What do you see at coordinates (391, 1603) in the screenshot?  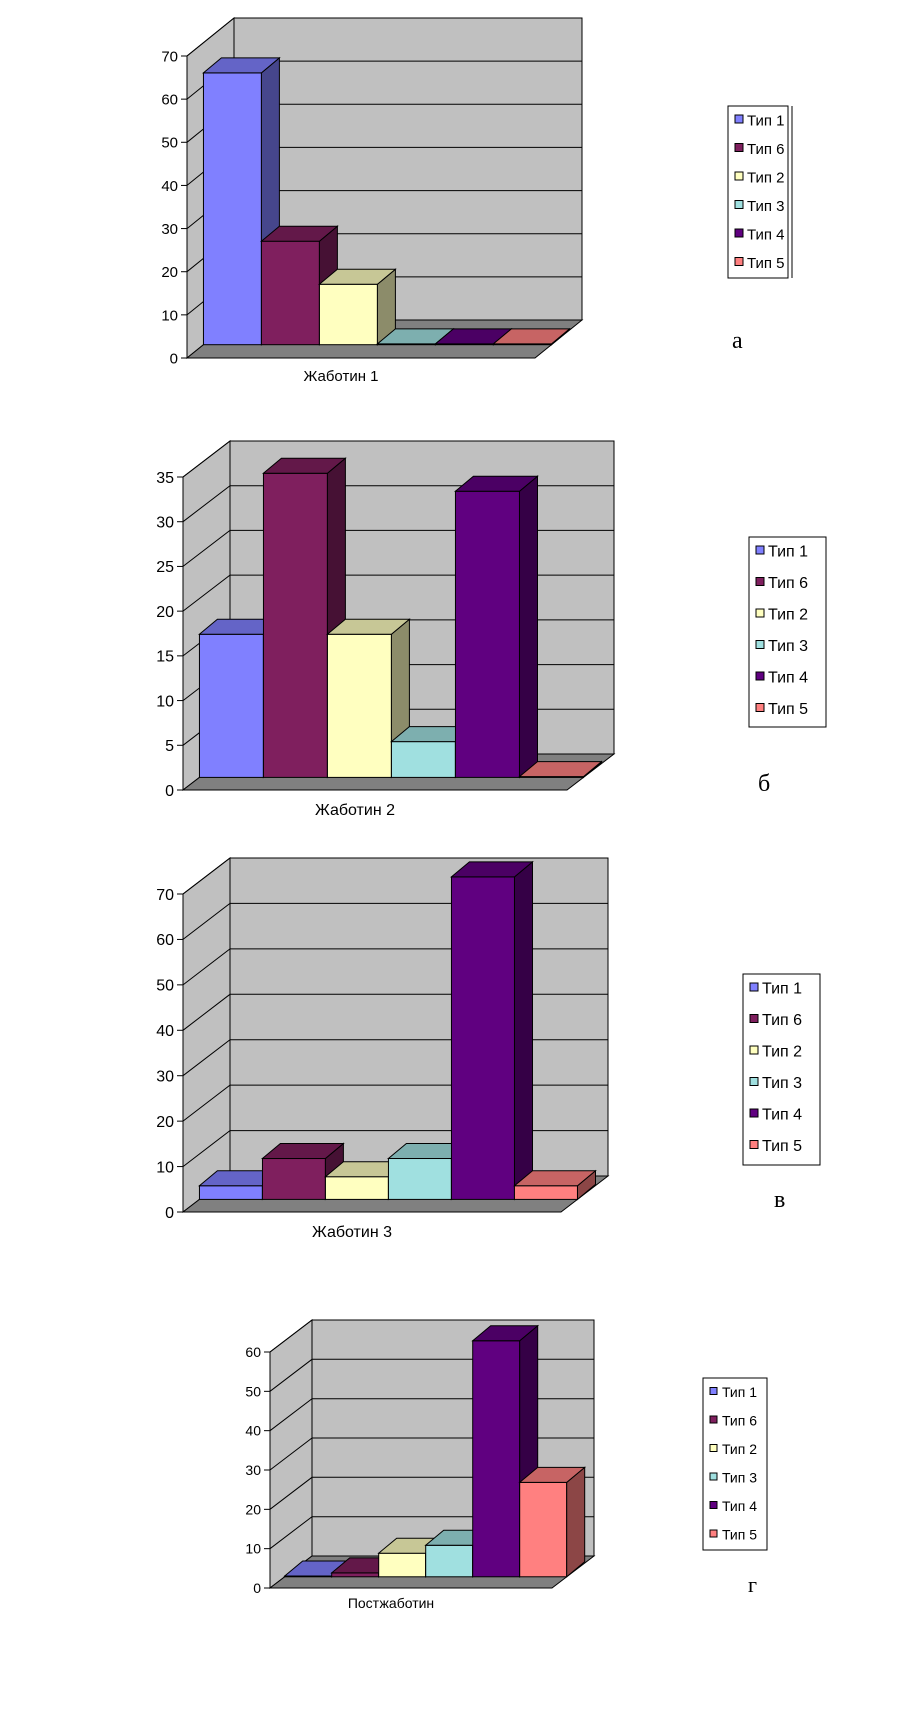 I see `category-label: Постжаботин` at bounding box center [391, 1603].